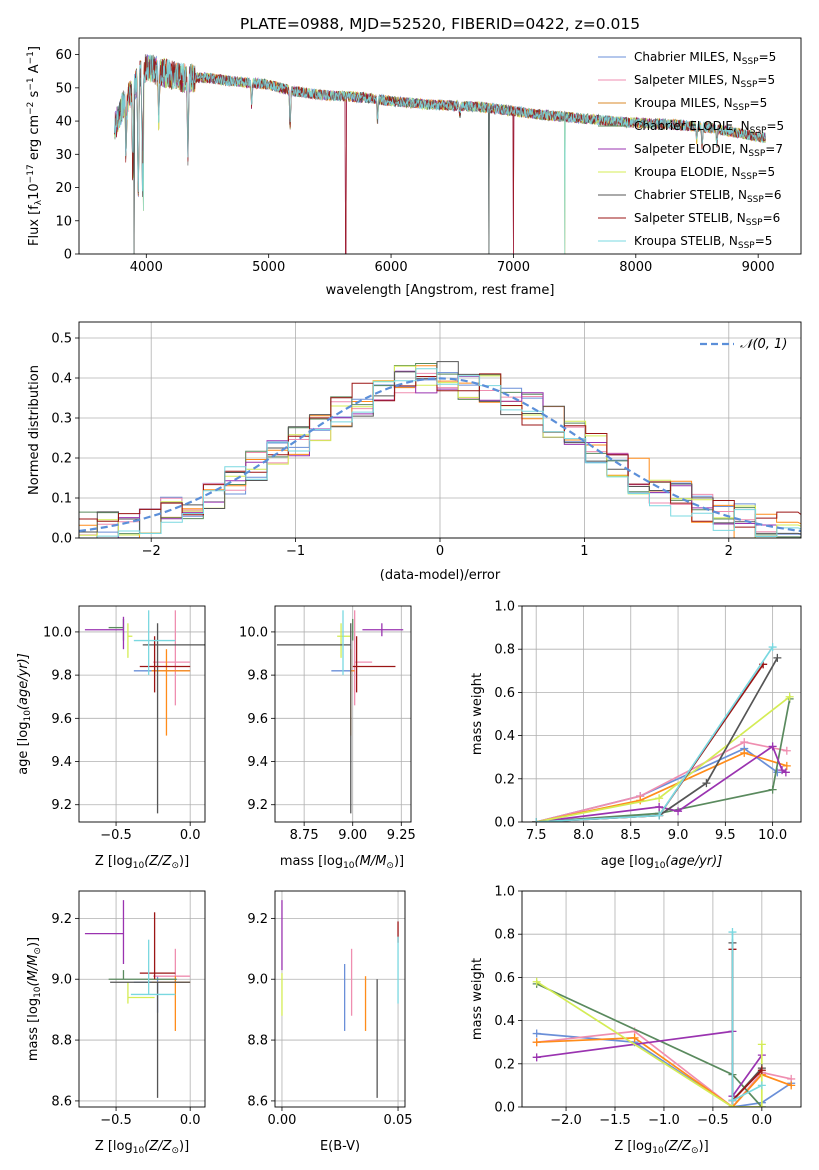  I want to click on x-tick-label: 7000, so click(513, 267).